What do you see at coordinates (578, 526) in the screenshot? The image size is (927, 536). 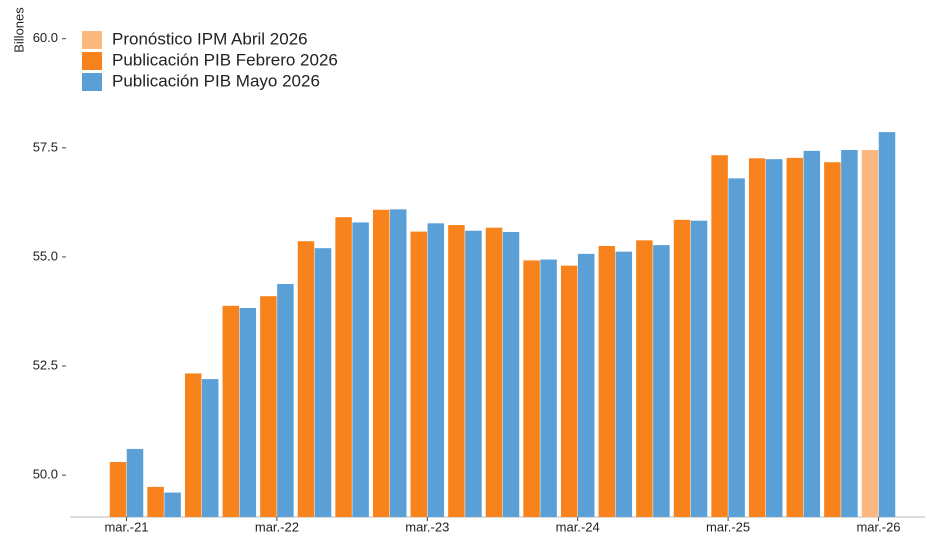 I see `x-tick-label: mar.-24` at bounding box center [578, 526].